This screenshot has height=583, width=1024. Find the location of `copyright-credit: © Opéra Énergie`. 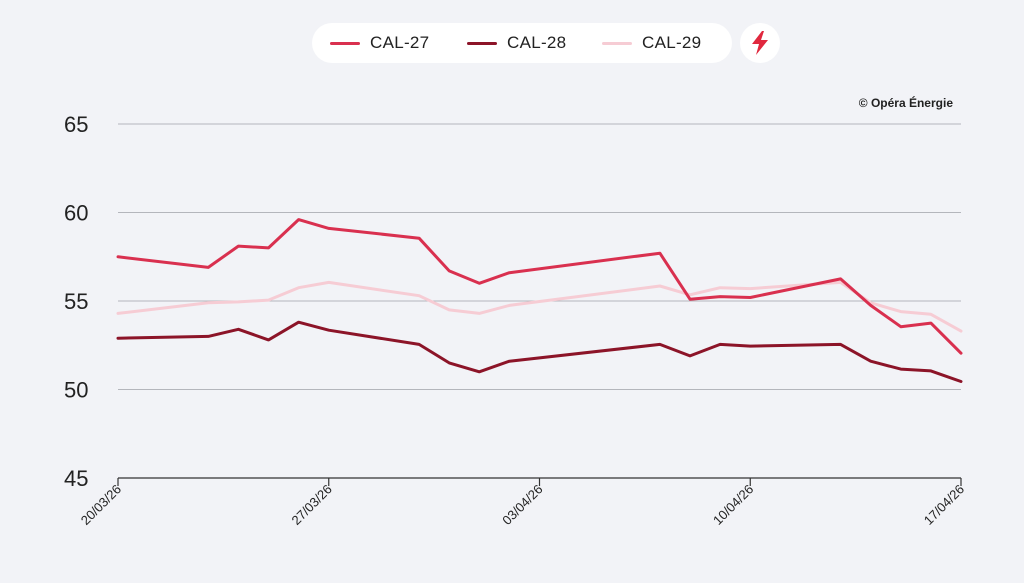

copyright-credit: © Opéra Énergie is located at coordinates (905, 103).